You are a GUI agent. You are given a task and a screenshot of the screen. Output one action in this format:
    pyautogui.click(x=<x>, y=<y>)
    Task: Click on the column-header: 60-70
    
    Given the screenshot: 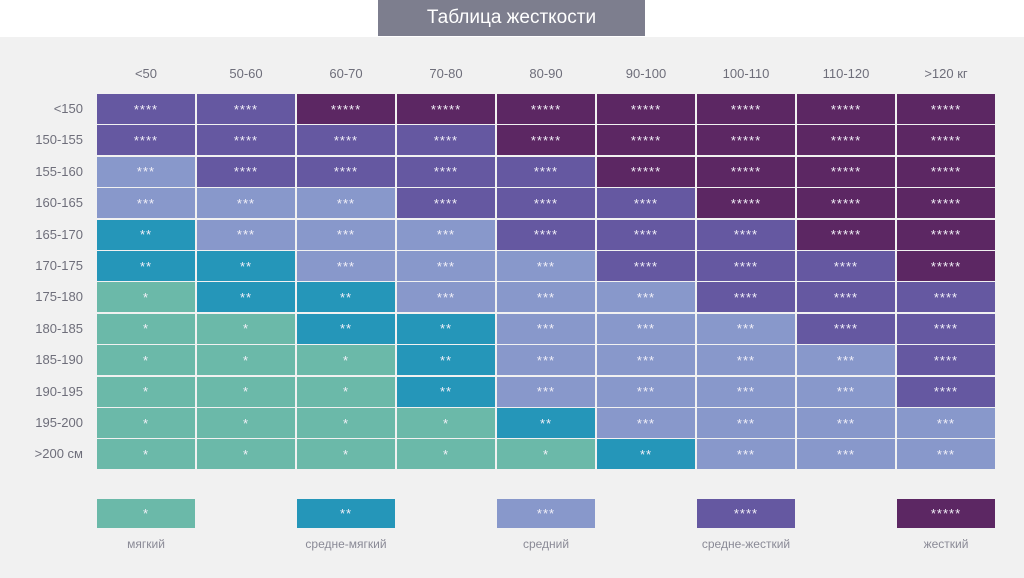 What is the action you would take?
    pyautogui.click(x=346, y=73)
    